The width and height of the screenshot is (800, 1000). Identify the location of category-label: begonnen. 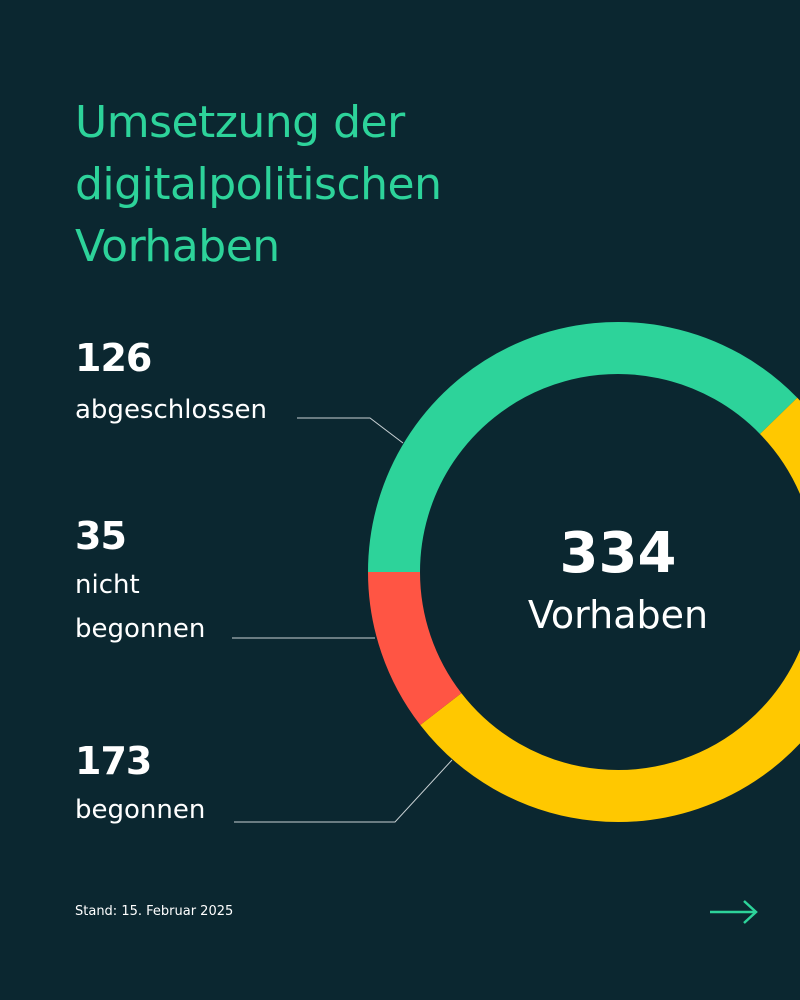
(140, 810).